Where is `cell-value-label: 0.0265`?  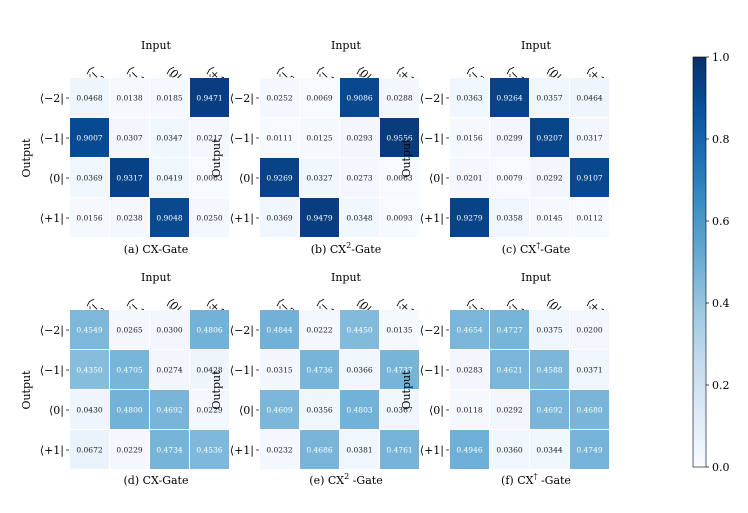
cell-value-label: 0.0265 is located at coordinates (129, 330).